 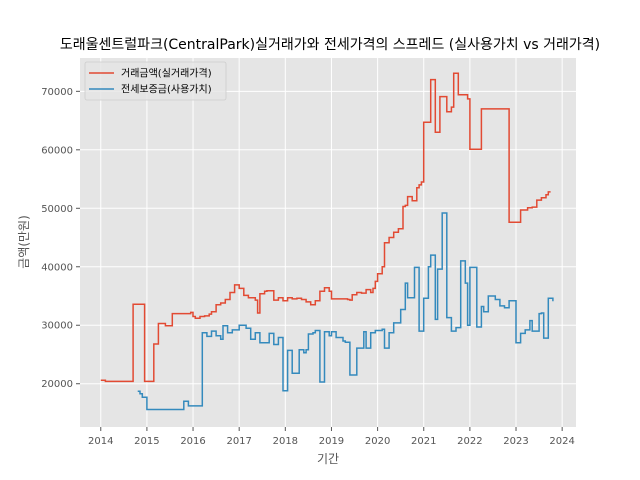 I want to click on y-tick-label: 50000, so click(x=57, y=209).